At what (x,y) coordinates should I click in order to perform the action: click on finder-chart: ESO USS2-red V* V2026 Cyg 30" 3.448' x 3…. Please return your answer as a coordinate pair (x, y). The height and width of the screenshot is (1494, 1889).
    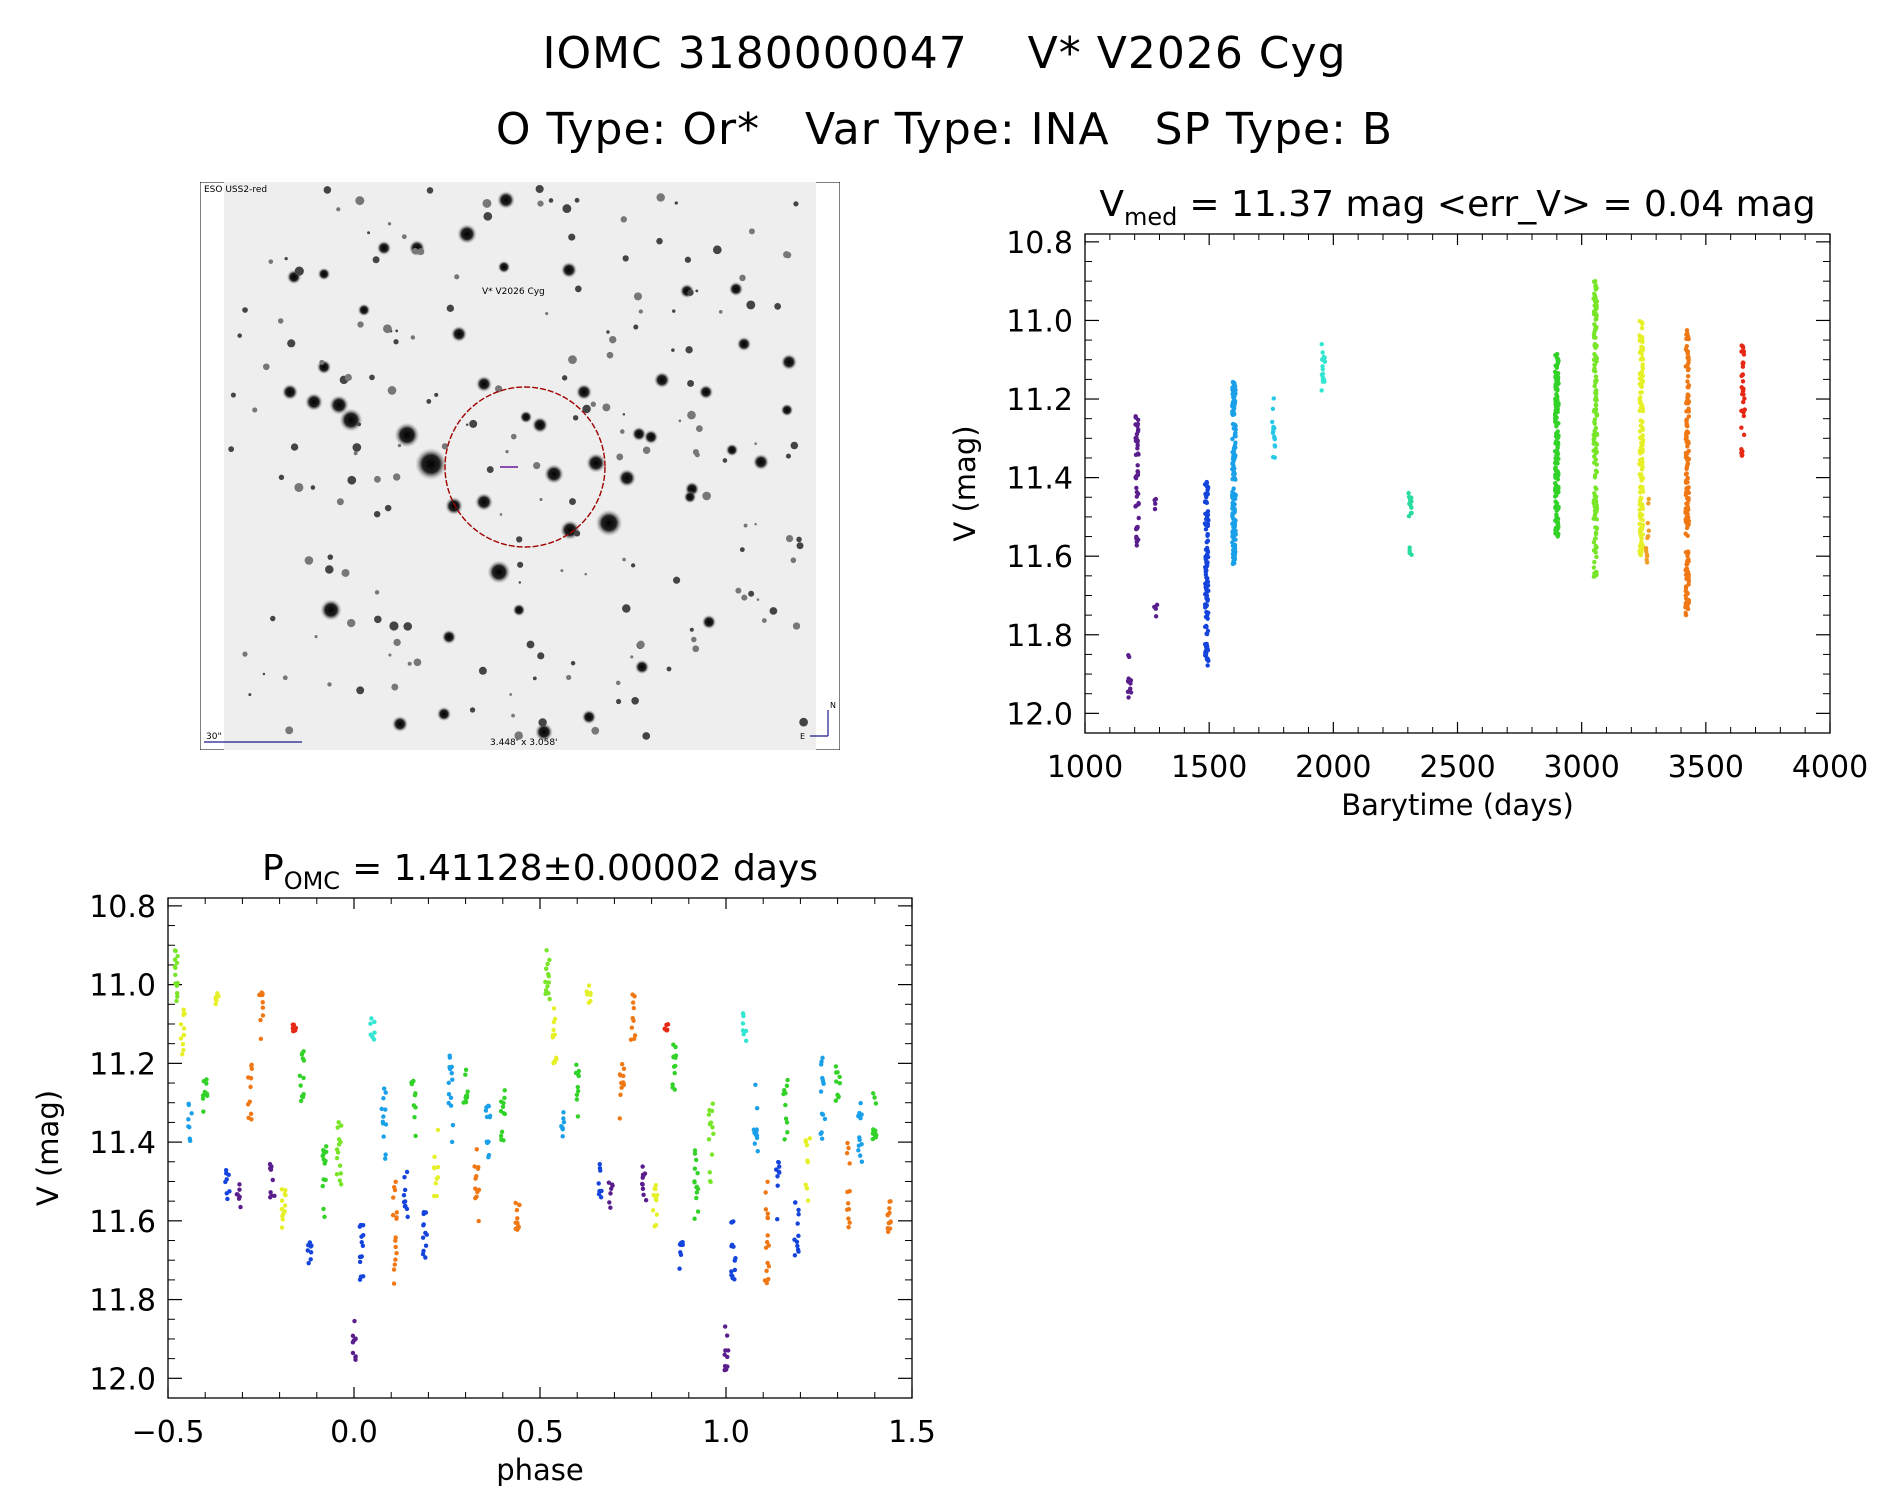
    Looking at the image, I should click on (520, 466).